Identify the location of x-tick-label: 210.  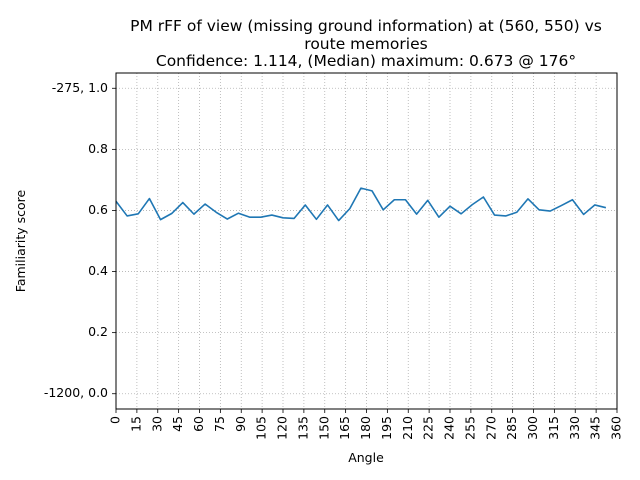
(407, 428).